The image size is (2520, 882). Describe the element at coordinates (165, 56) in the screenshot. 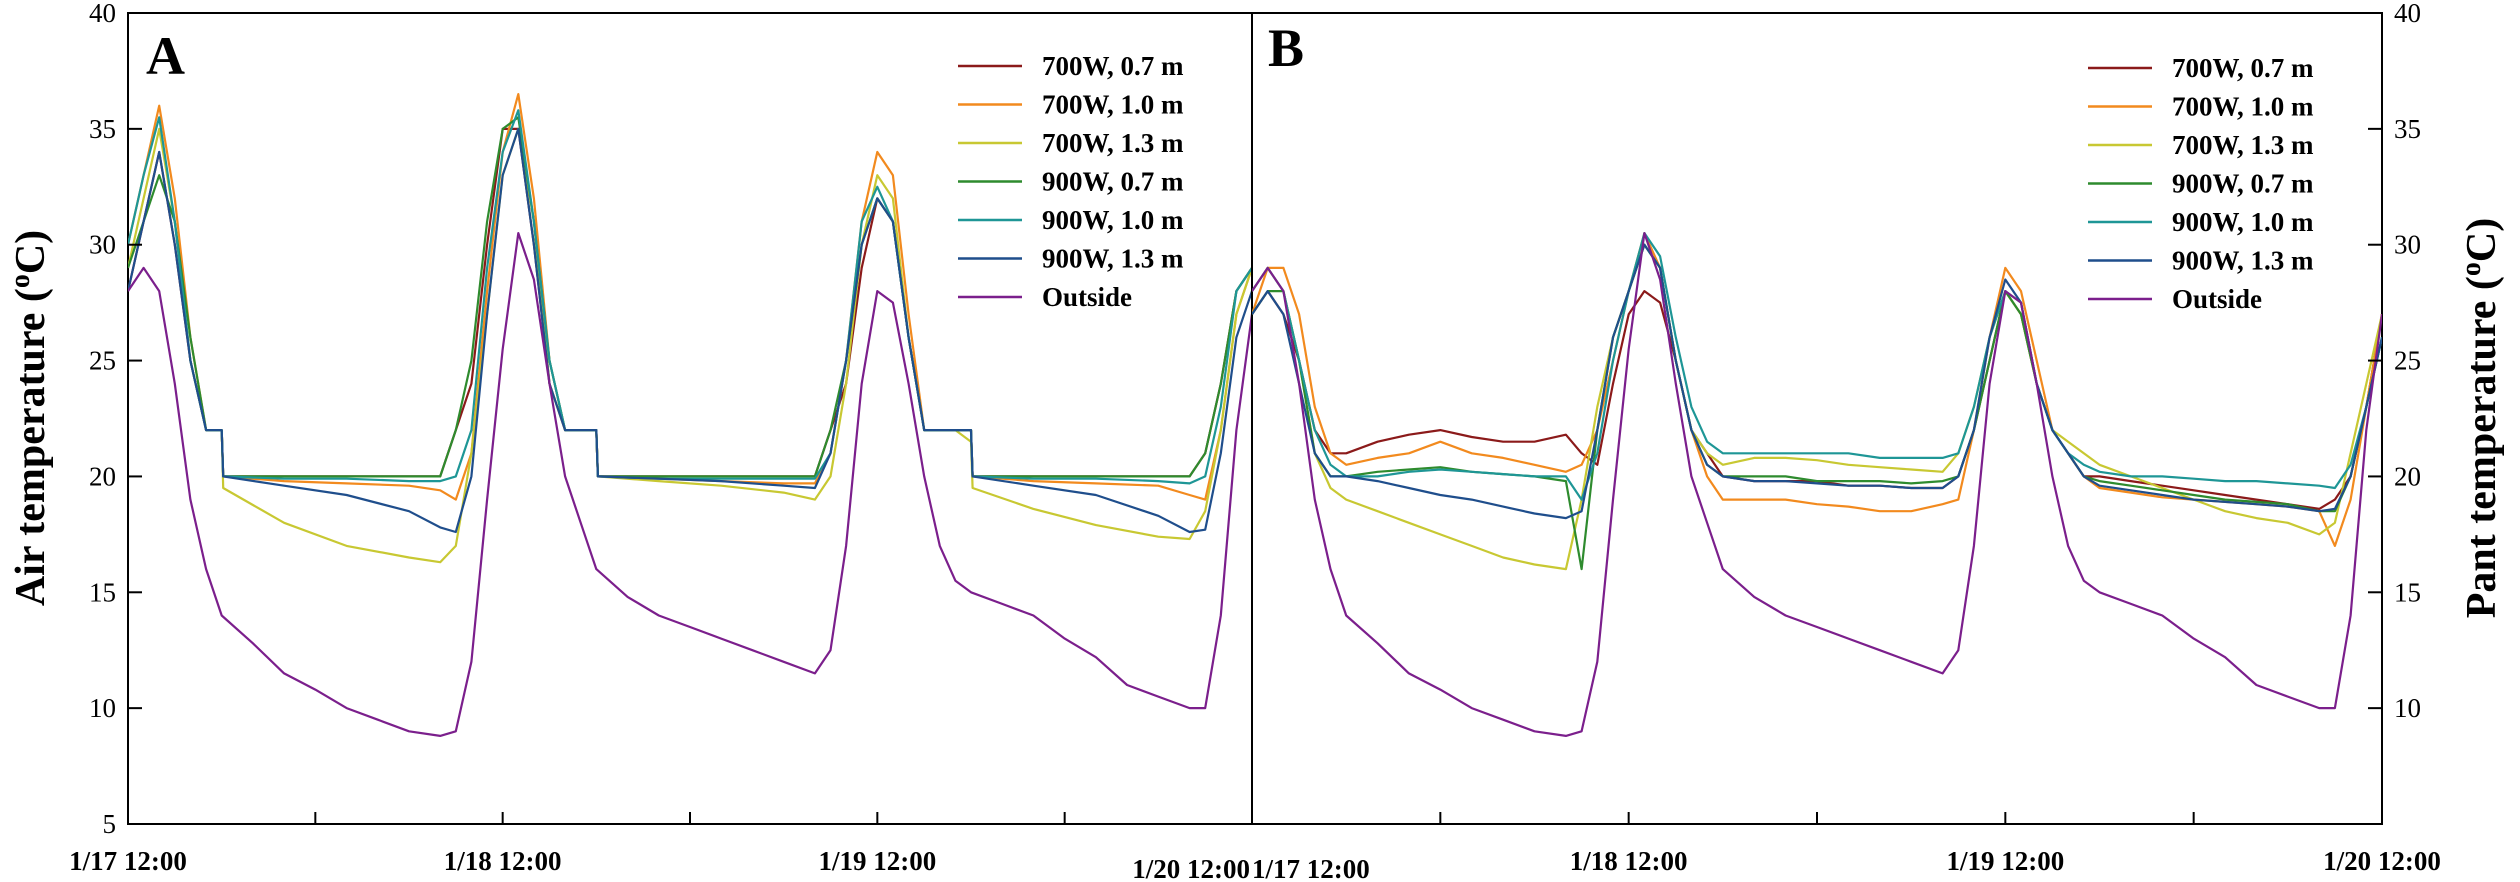

I see `panel-label: A` at that location.